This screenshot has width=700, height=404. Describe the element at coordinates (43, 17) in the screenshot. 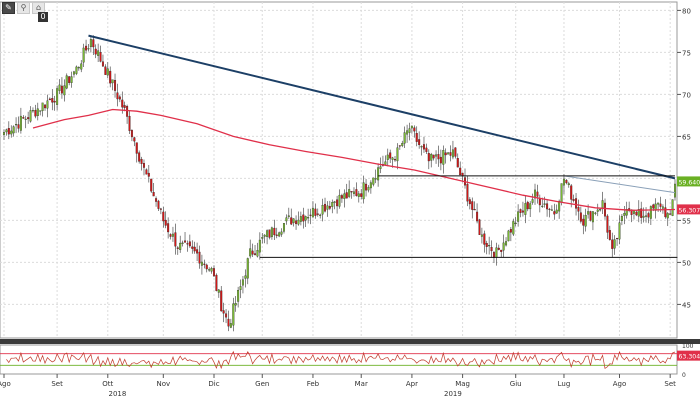

I see `zero-badge: 0` at that location.